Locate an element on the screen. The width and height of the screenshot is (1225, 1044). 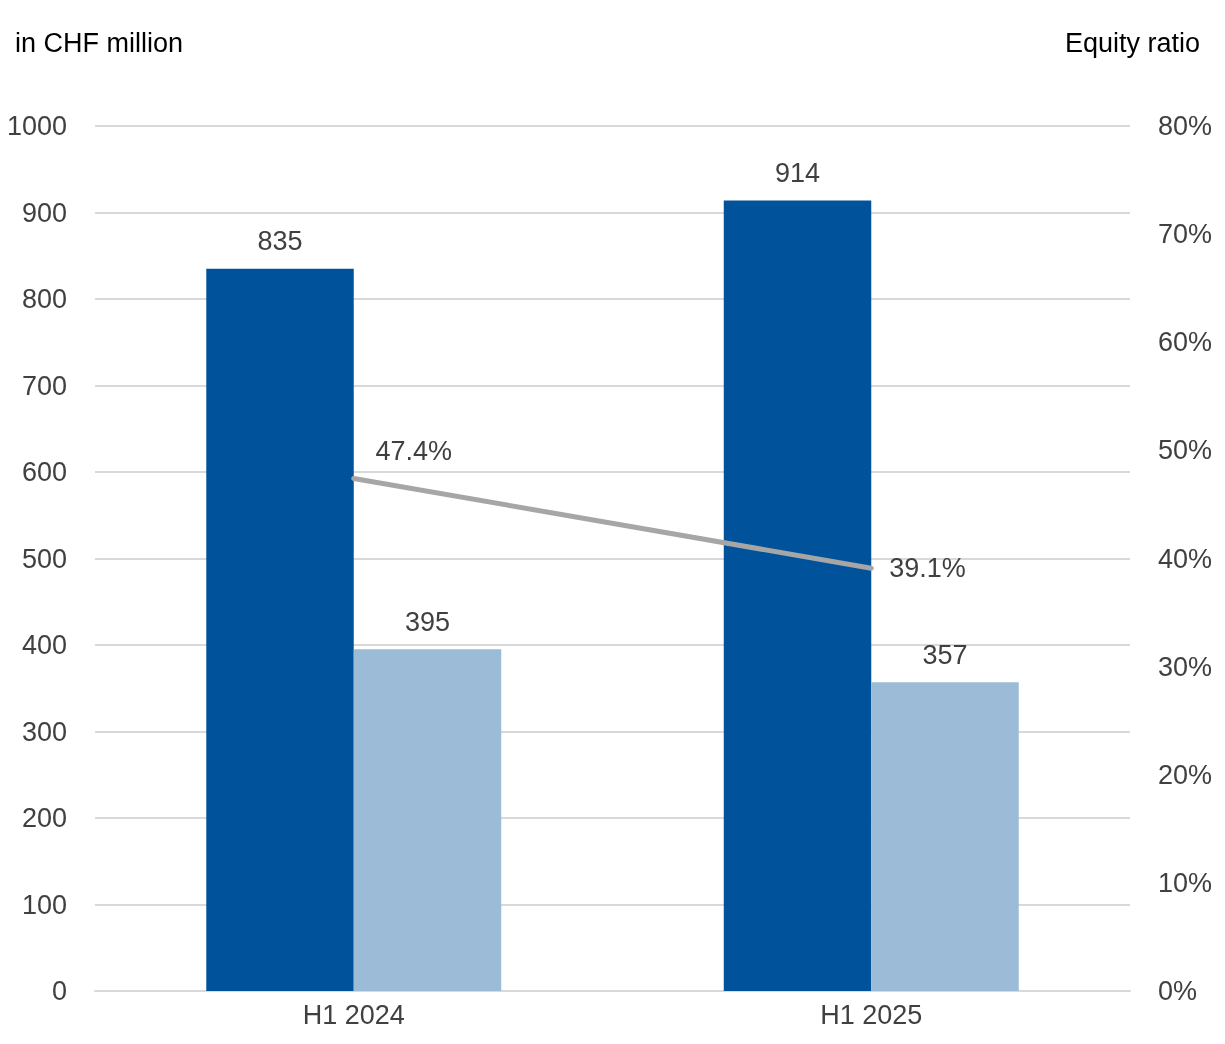
data-label: 39.1% is located at coordinates (927, 568).